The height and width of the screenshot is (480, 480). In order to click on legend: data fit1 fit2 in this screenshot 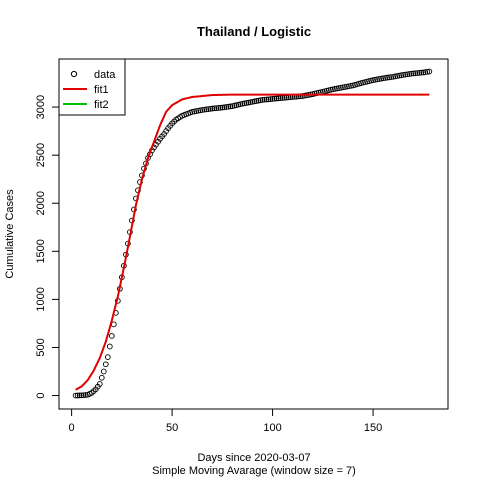, I will do `click(92, 87)`.